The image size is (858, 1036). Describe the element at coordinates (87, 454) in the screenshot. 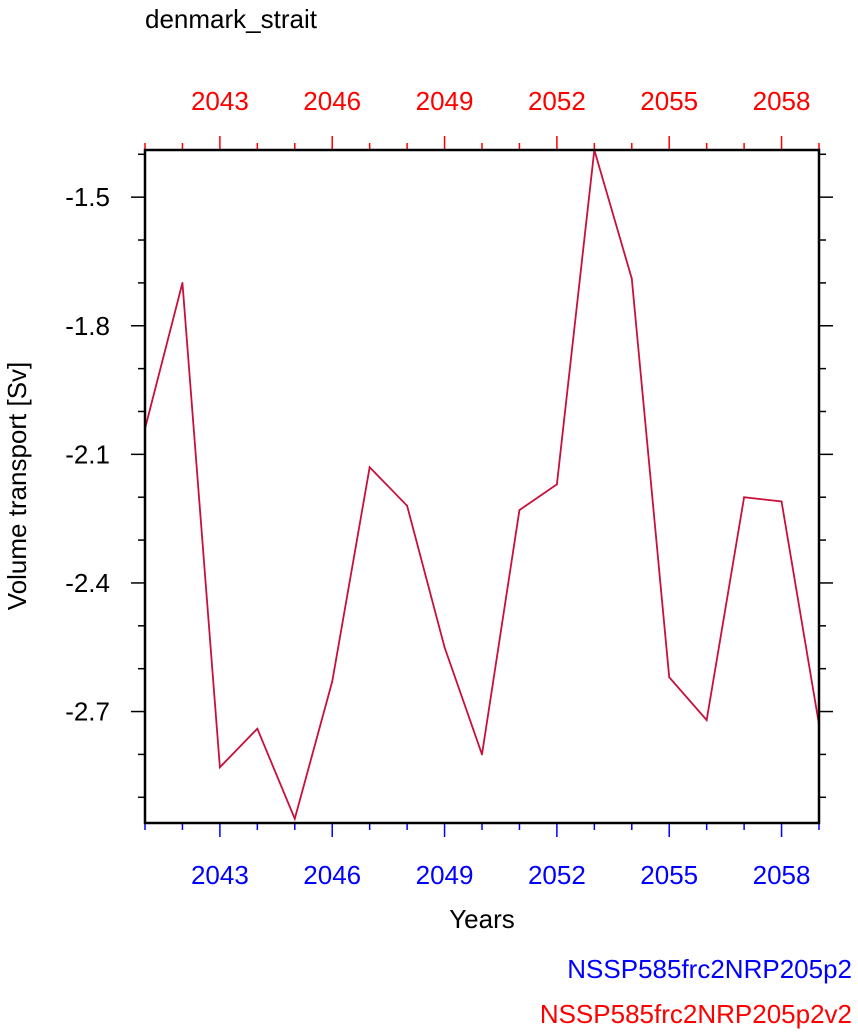

I see `y-tick-label: -2.1` at that location.